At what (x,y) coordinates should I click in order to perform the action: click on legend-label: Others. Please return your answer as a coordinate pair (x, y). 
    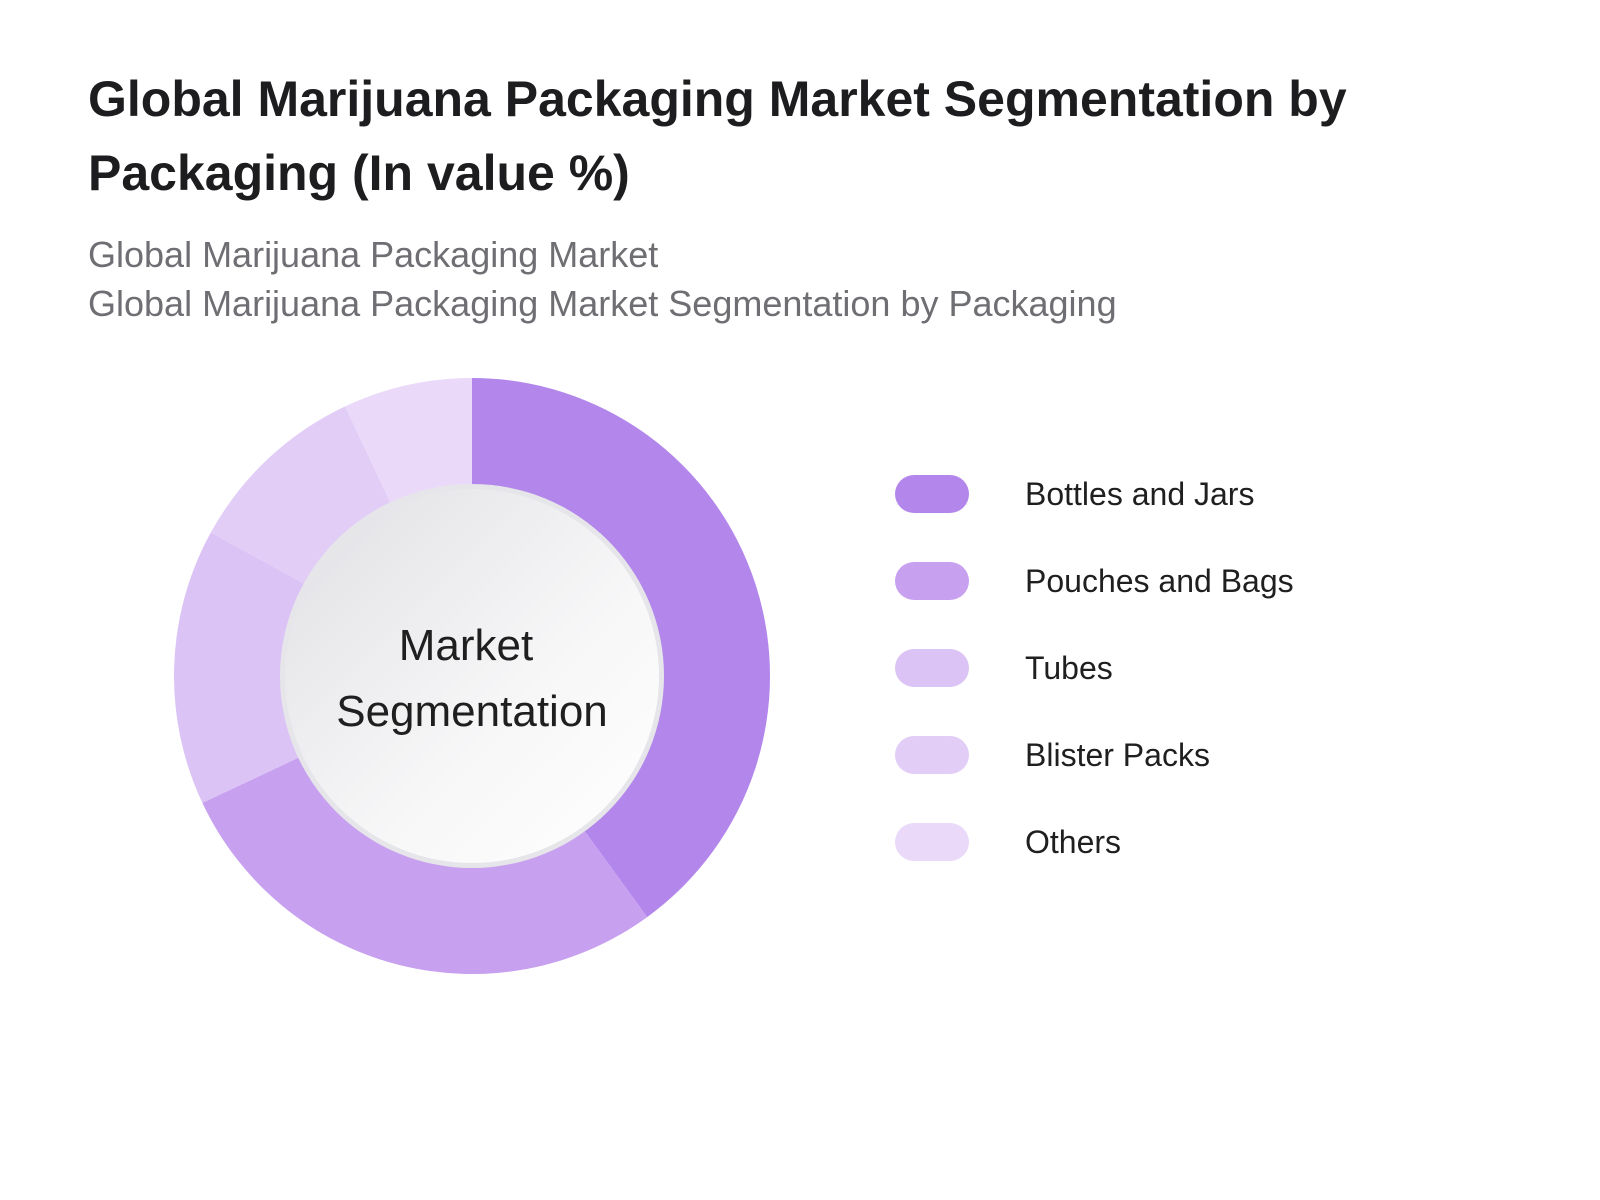
    Looking at the image, I should click on (1073, 842).